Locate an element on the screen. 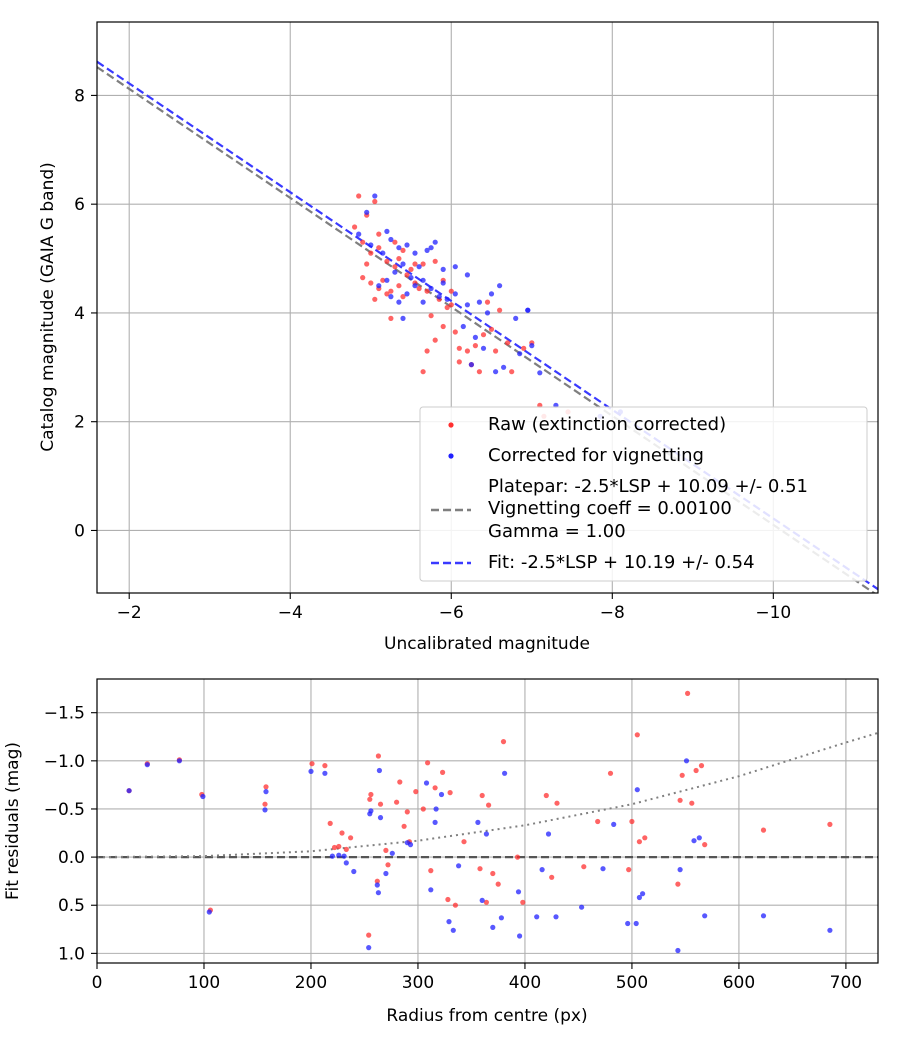 Image resolution: width=900 pixels, height=1050 pixels. top-ytick-label: 4 is located at coordinates (79, 314).